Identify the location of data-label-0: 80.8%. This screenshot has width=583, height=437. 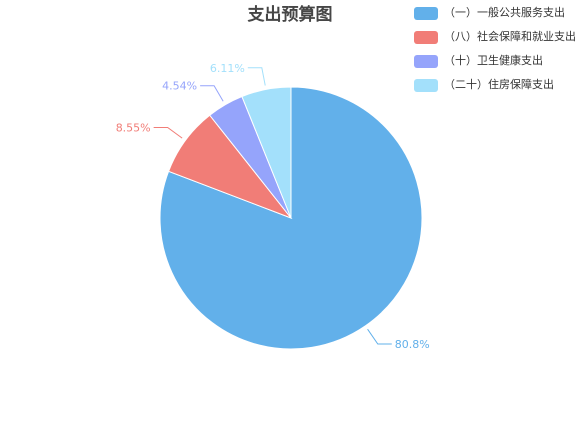
(412, 344).